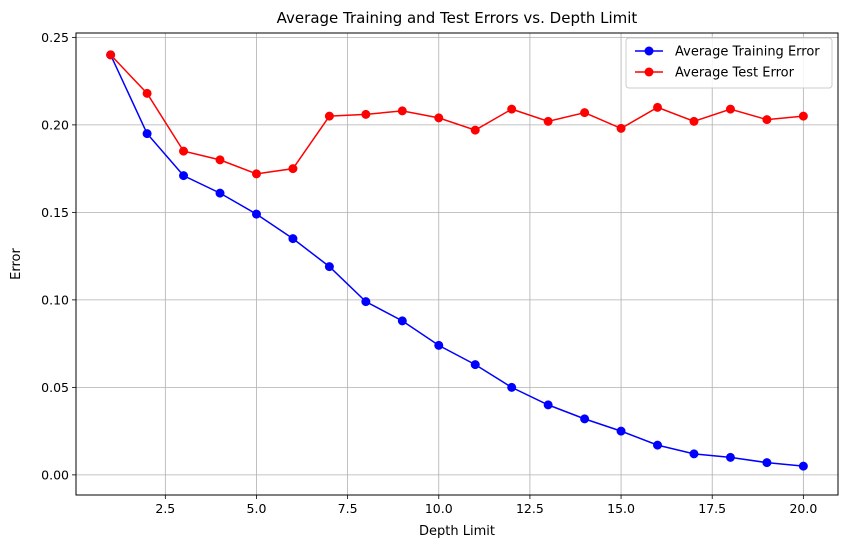 Image resolution: width=855 pixels, height=547 pixels. What do you see at coordinates (803, 508) in the screenshot?
I see `x-tick-label: 20.0` at bounding box center [803, 508].